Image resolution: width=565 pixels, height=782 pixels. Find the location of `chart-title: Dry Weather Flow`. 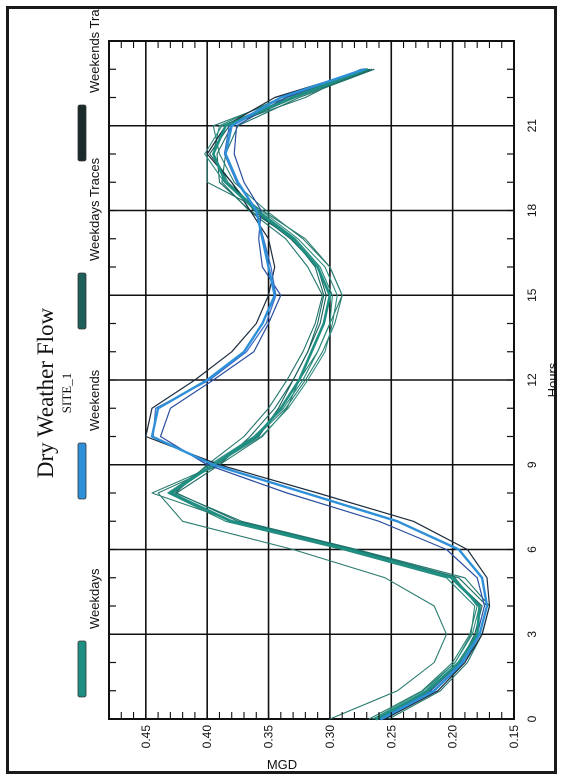

chart-title: Dry Weather Flow is located at coordinates (45, 393).